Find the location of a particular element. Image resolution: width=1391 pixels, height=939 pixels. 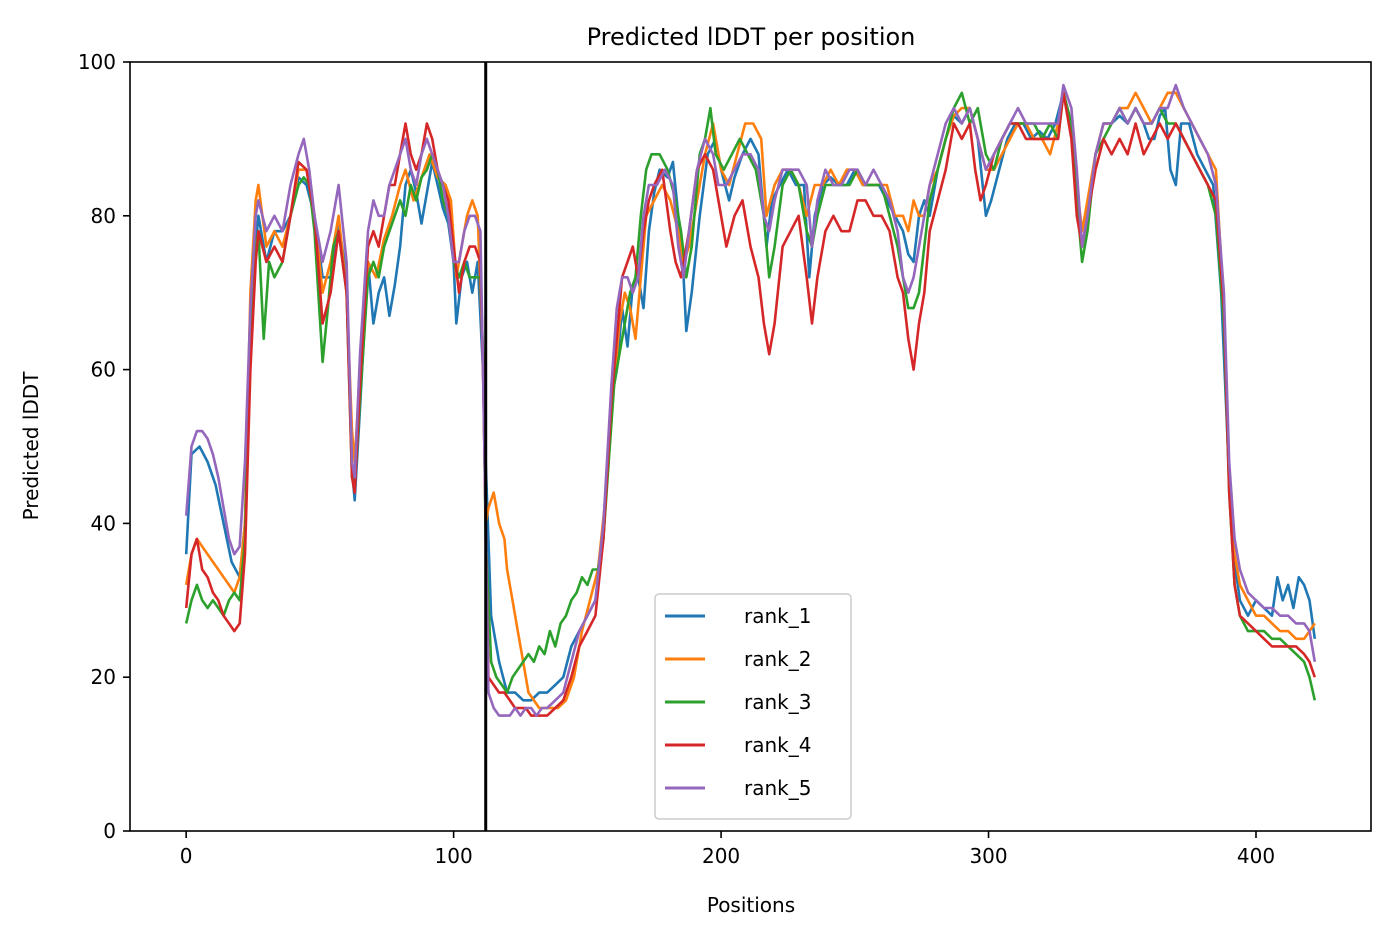

x-tick-label: 300 is located at coordinates (988, 856).